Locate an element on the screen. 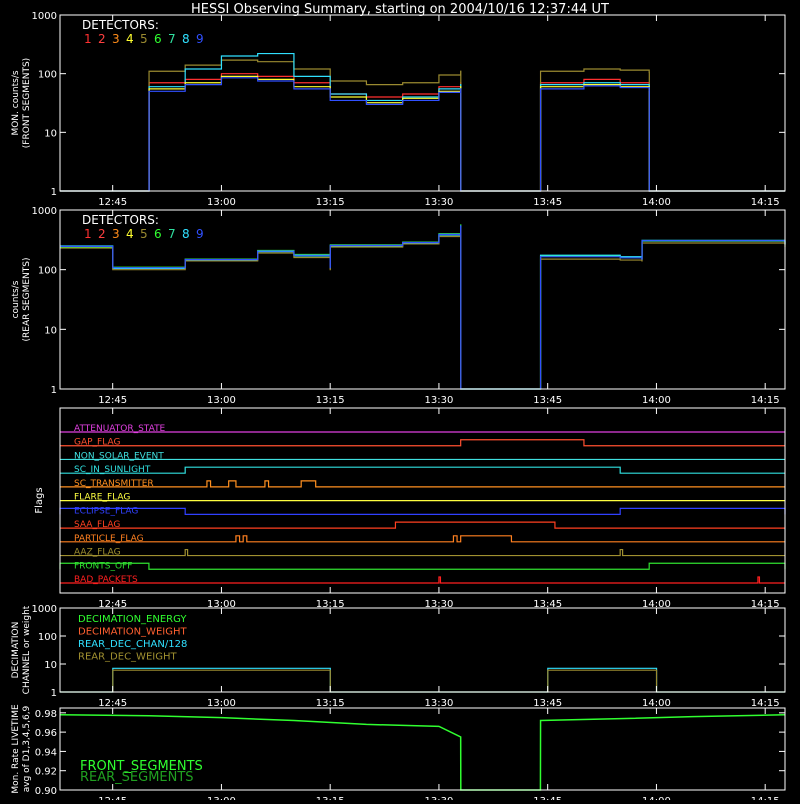  decimation-xtick-label: 13:00 is located at coordinates (221, 703).